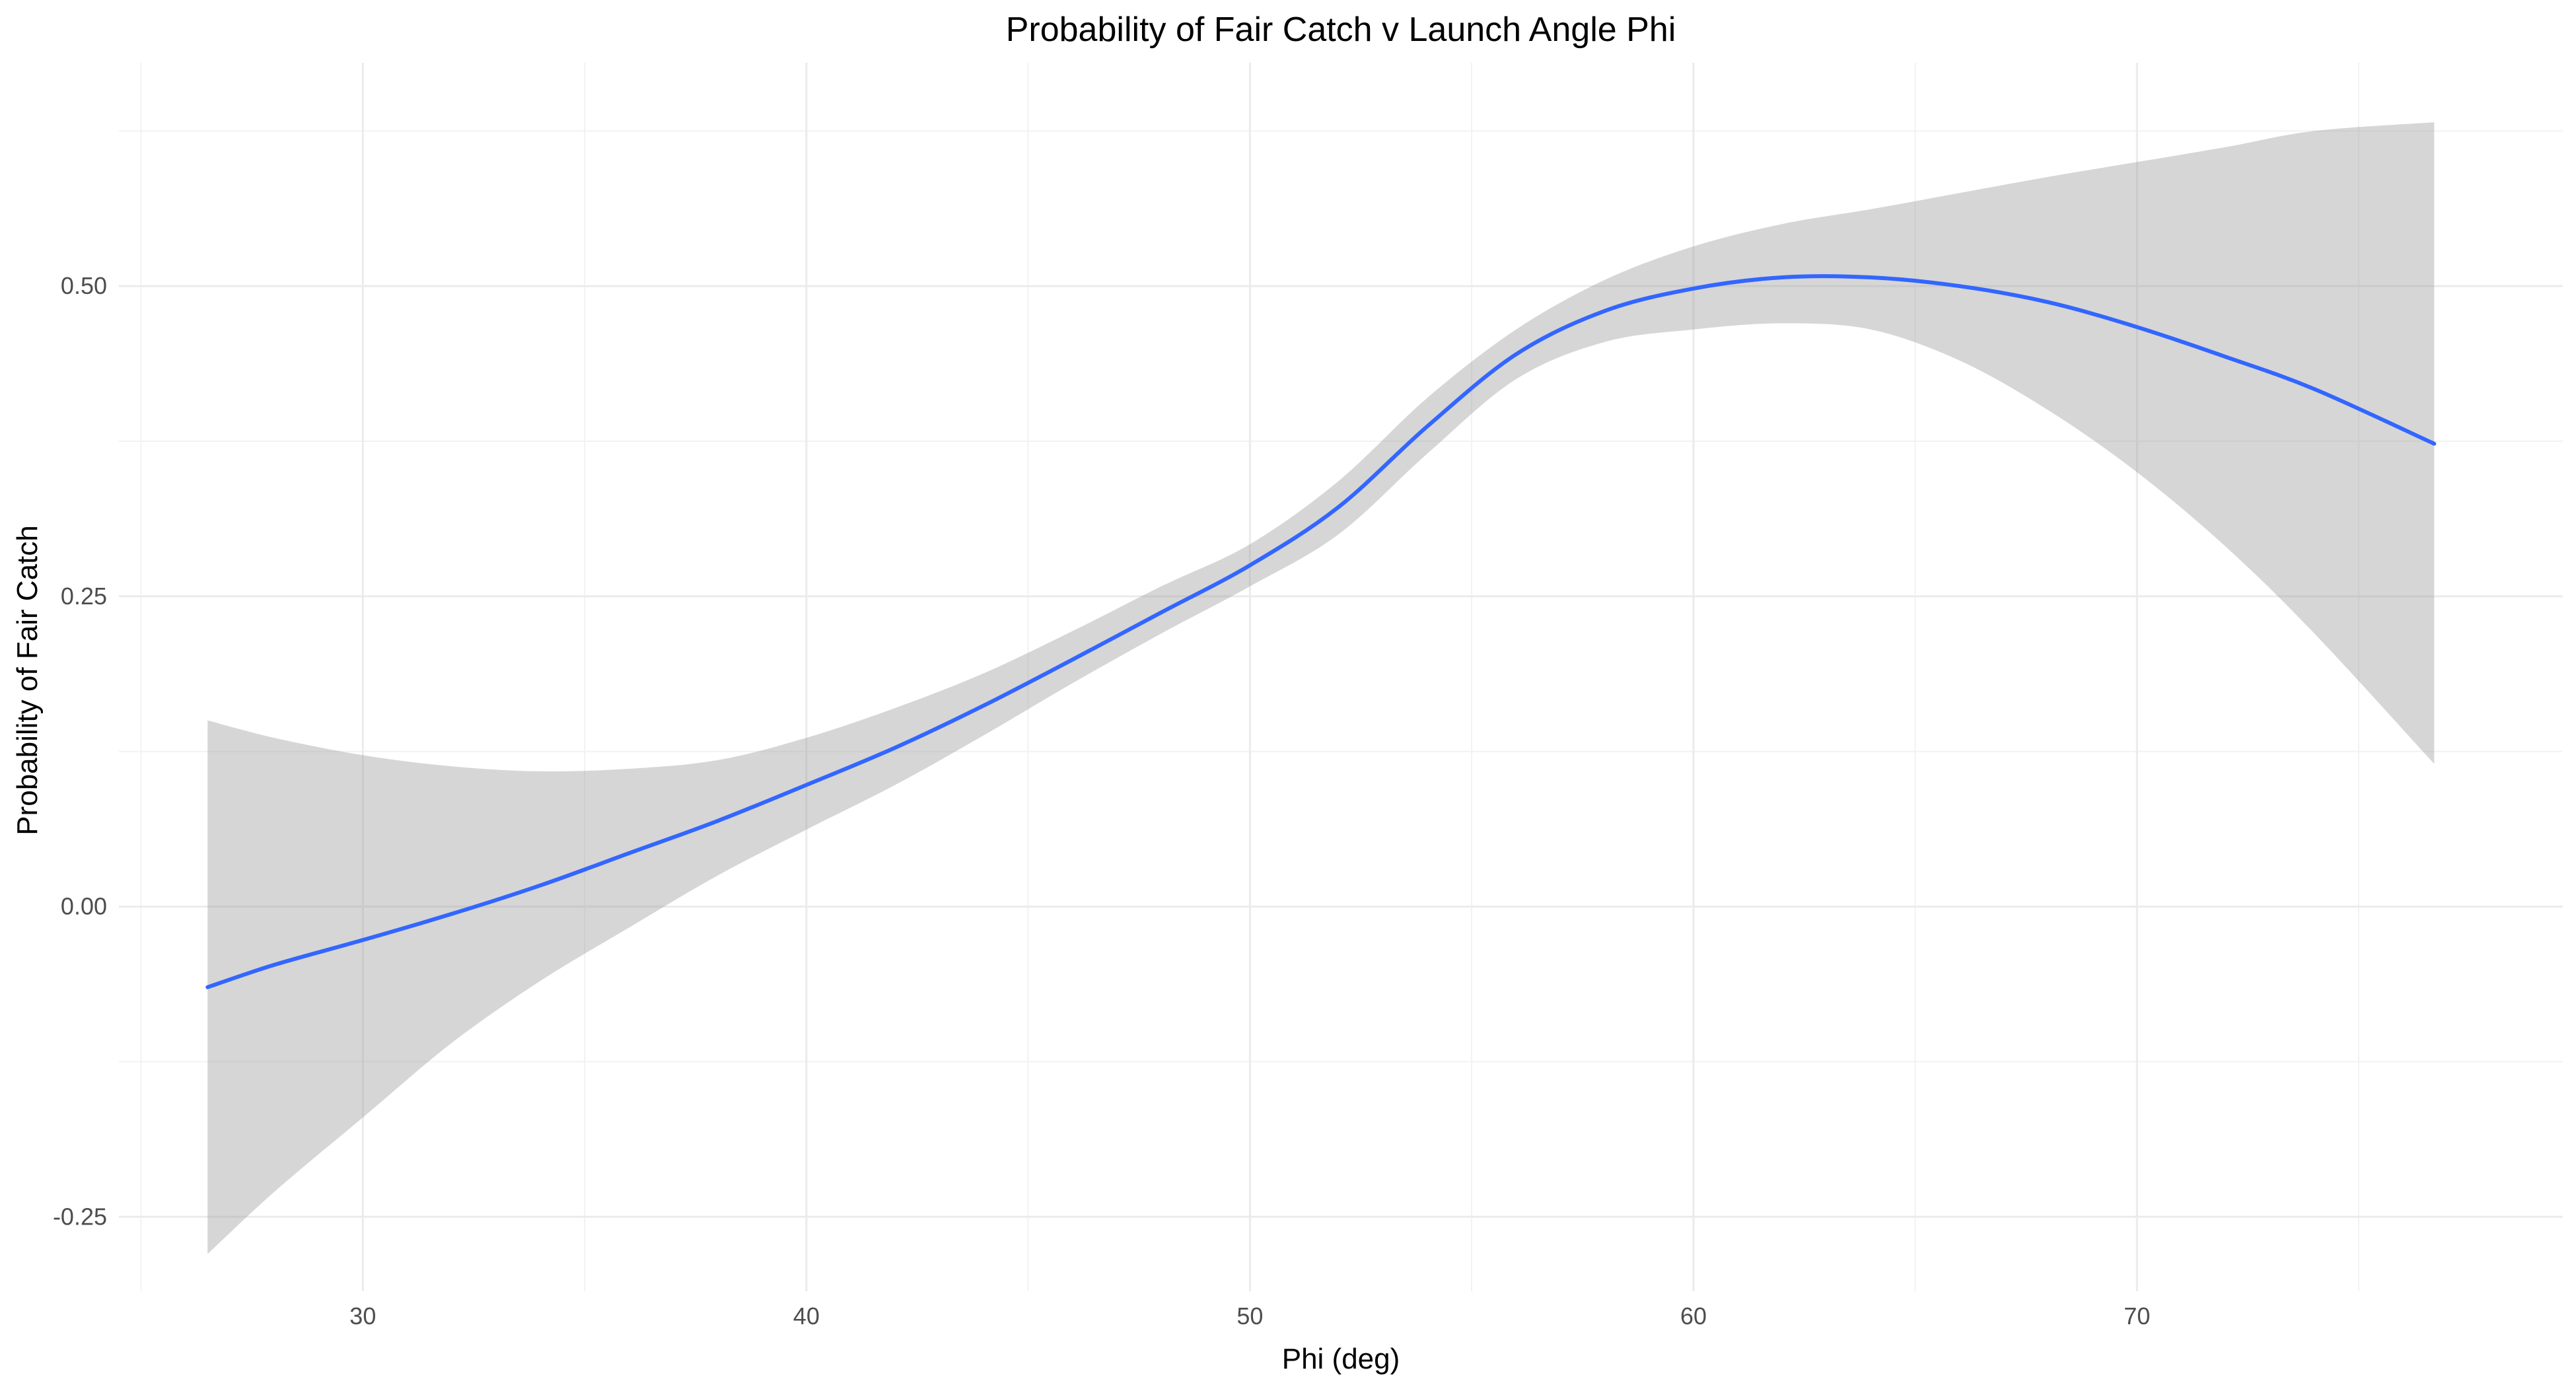 The width and height of the screenshot is (2576, 1387). What do you see at coordinates (84, 906) in the screenshot?
I see `y-tick-label: 0.00` at bounding box center [84, 906].